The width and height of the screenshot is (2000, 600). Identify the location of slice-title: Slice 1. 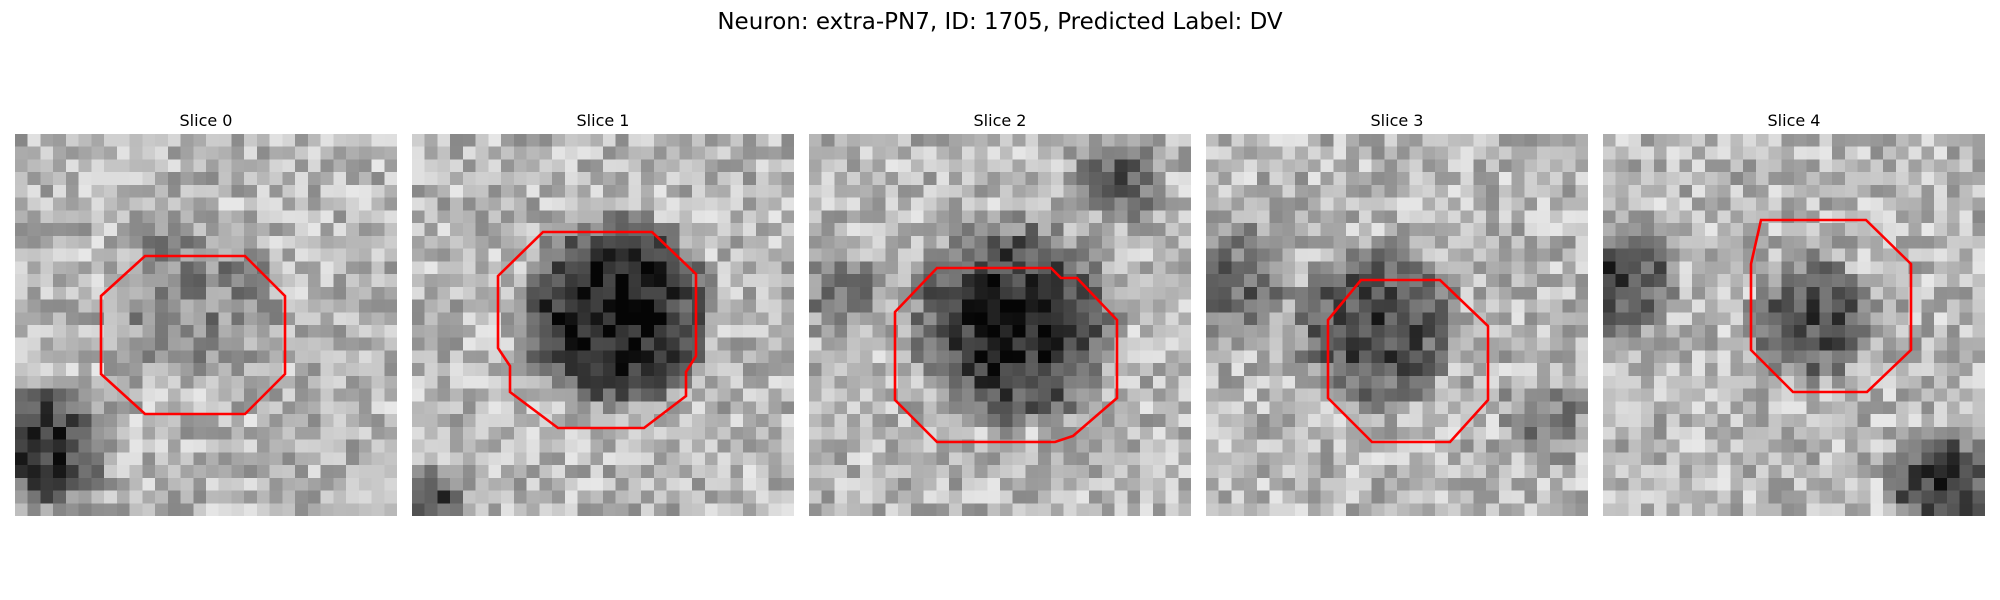
(603, 120).